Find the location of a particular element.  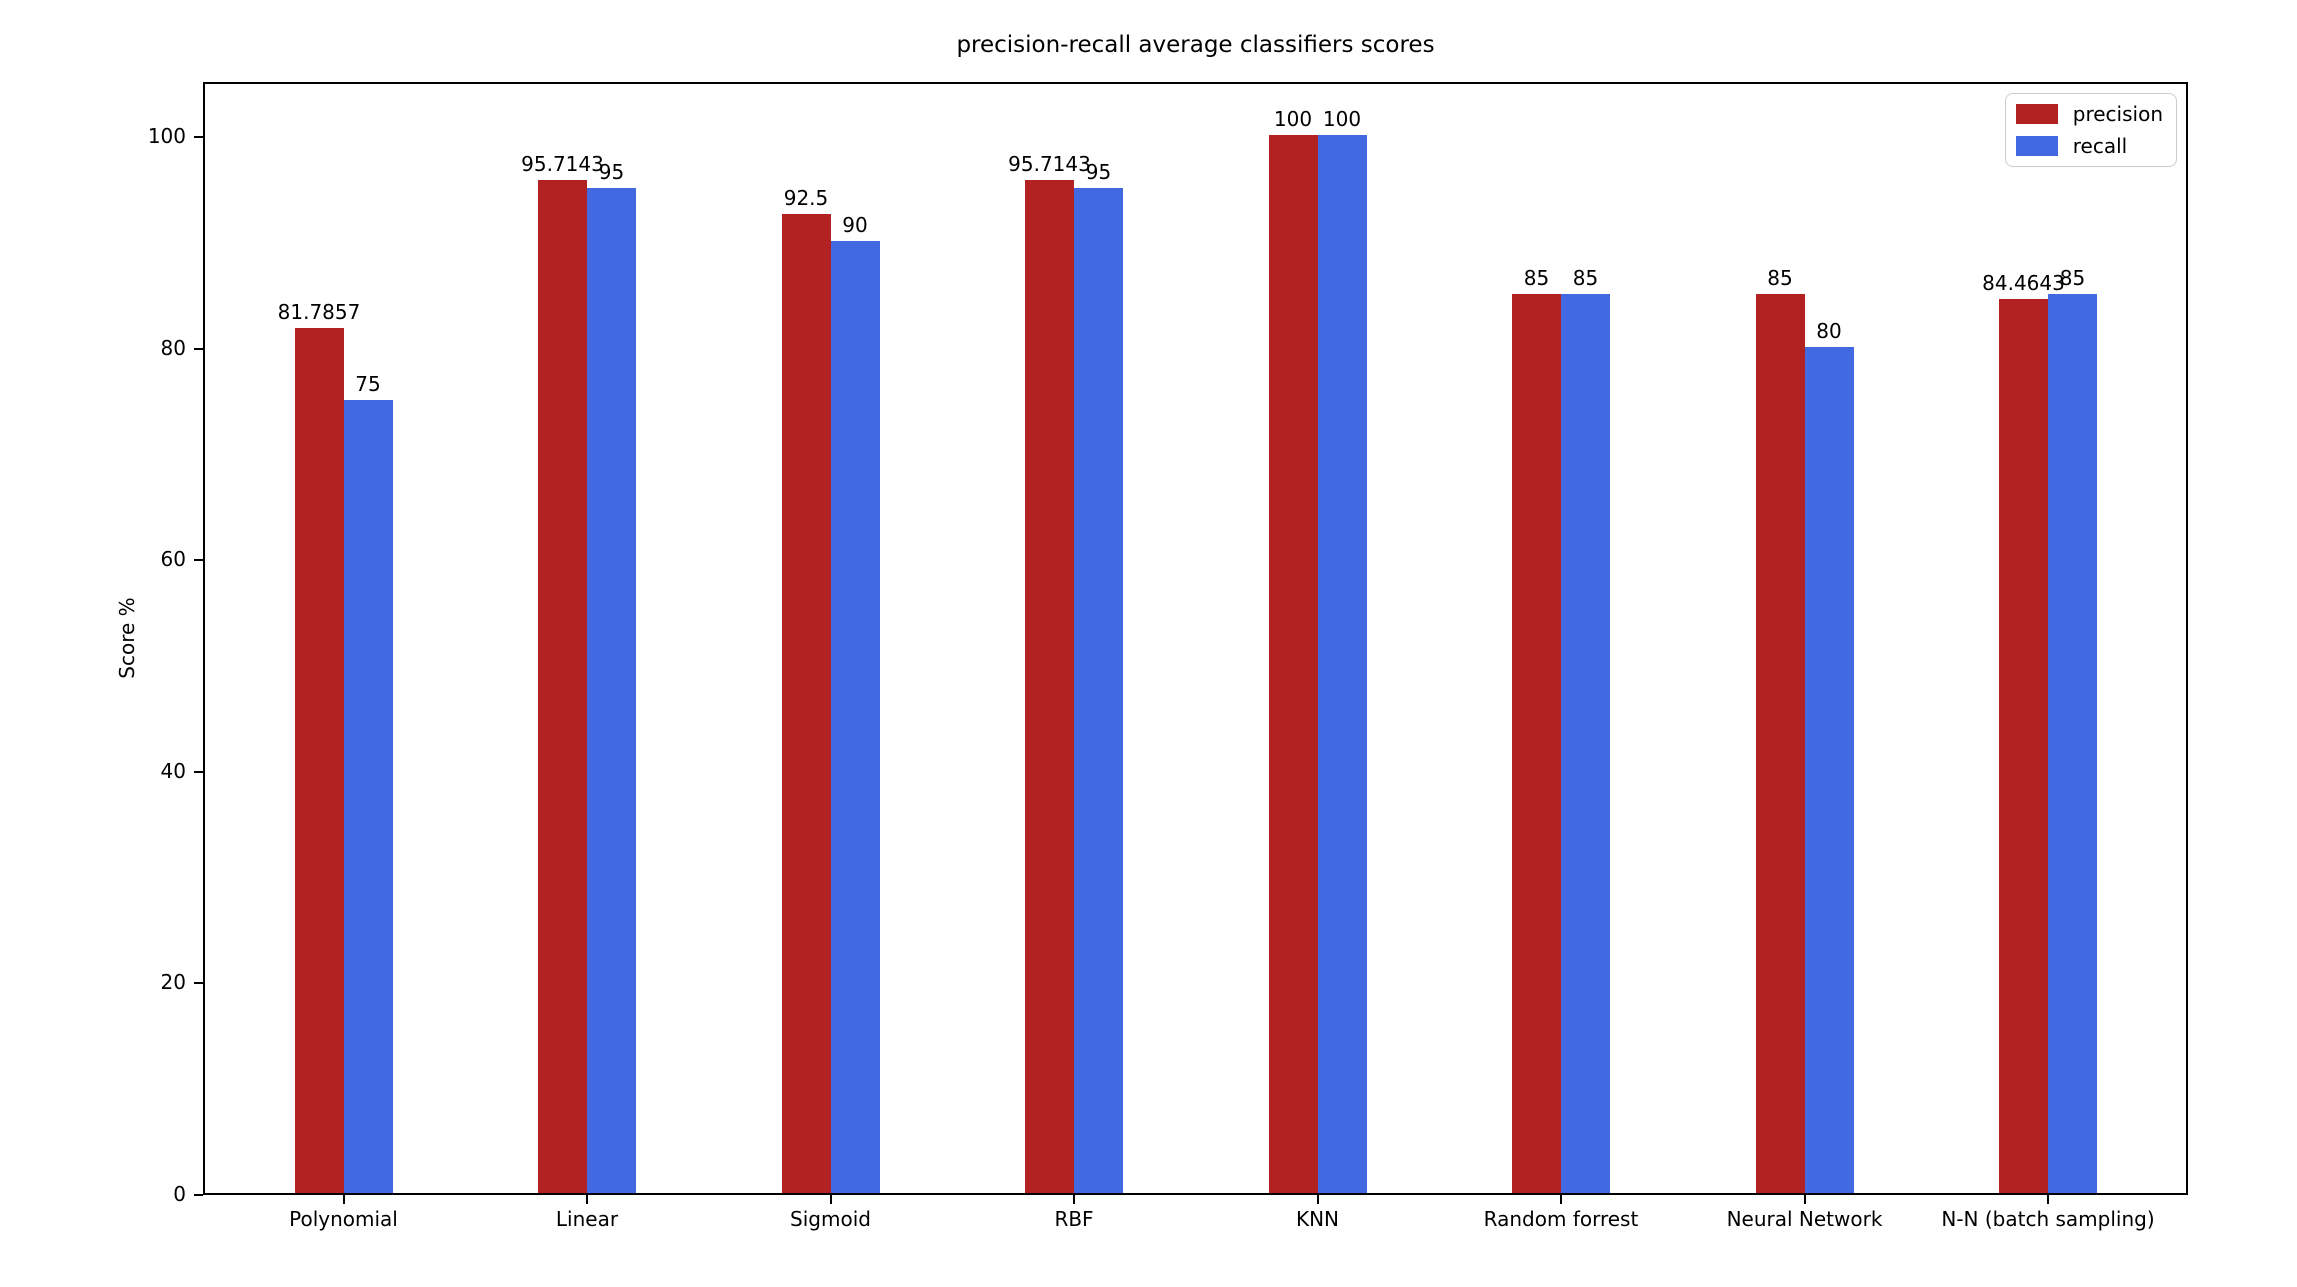

legend-label: recall is located at coordinates (2100, 146).